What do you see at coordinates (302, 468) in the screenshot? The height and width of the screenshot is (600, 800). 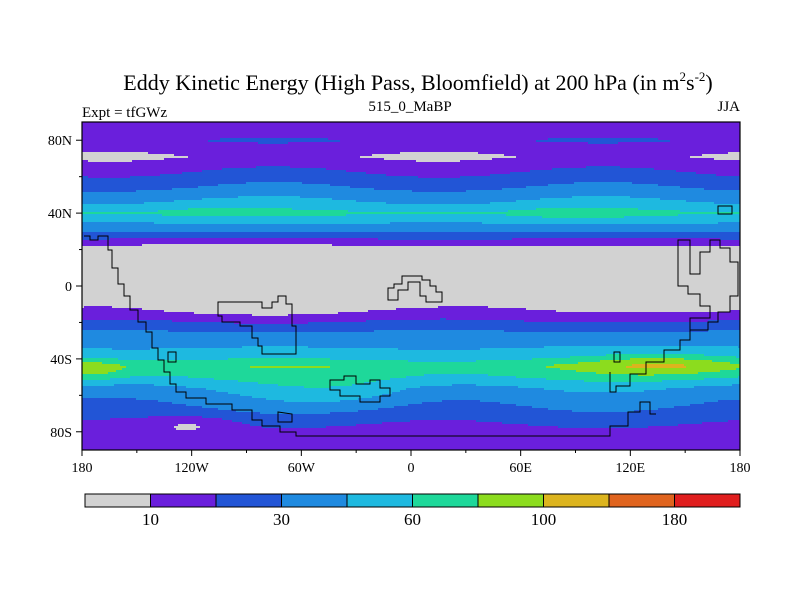 I see `x-tick-label: 60W` at bounding box center [302, 468].